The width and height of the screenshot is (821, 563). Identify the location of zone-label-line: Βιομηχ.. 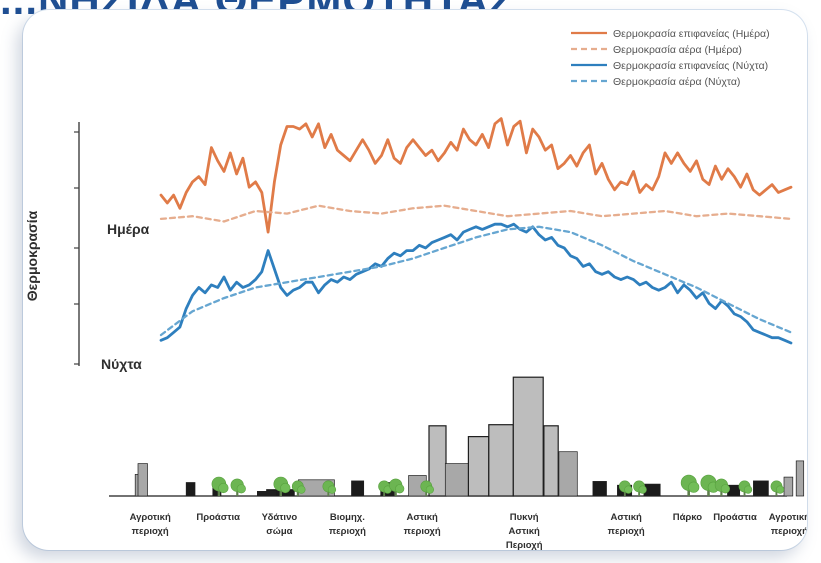
(347, 517).